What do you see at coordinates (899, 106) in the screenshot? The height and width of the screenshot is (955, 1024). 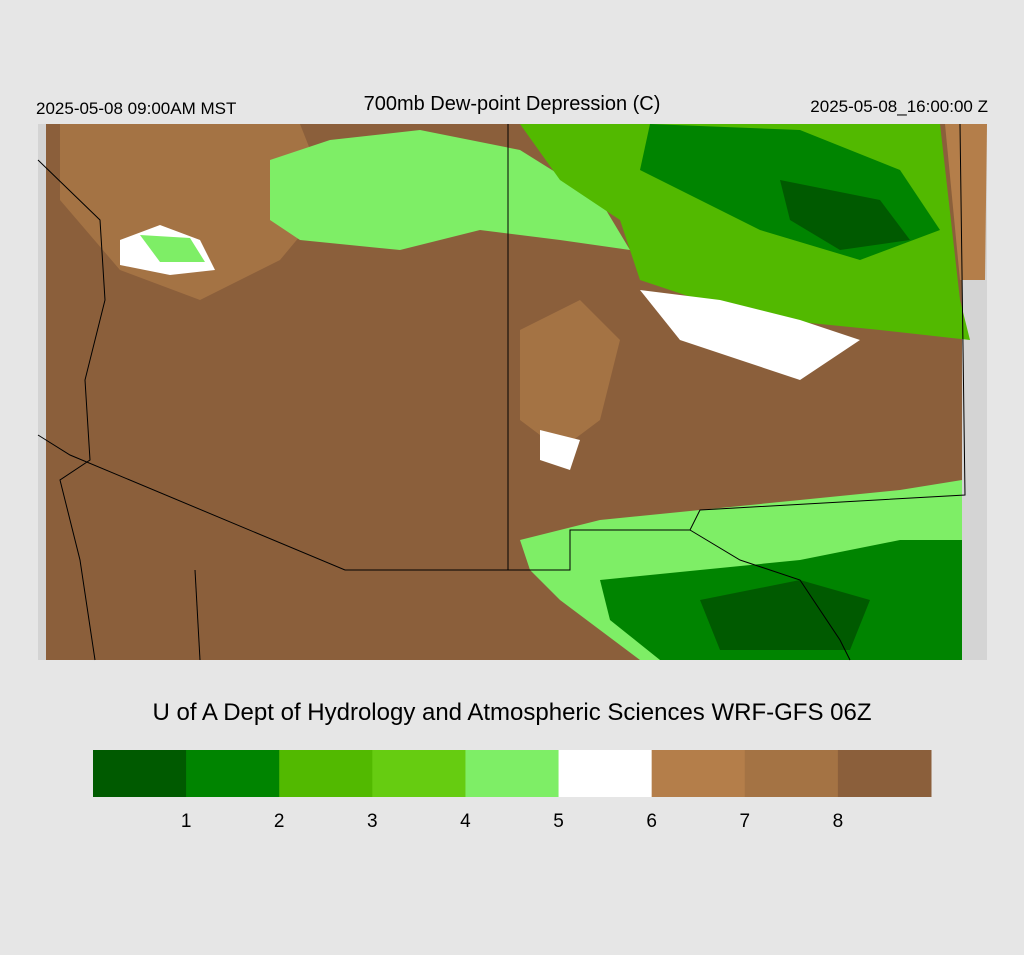 I see `valid-time-utc: 2025-05-08_16:00:00 Z` at bounding box center [899, 106].